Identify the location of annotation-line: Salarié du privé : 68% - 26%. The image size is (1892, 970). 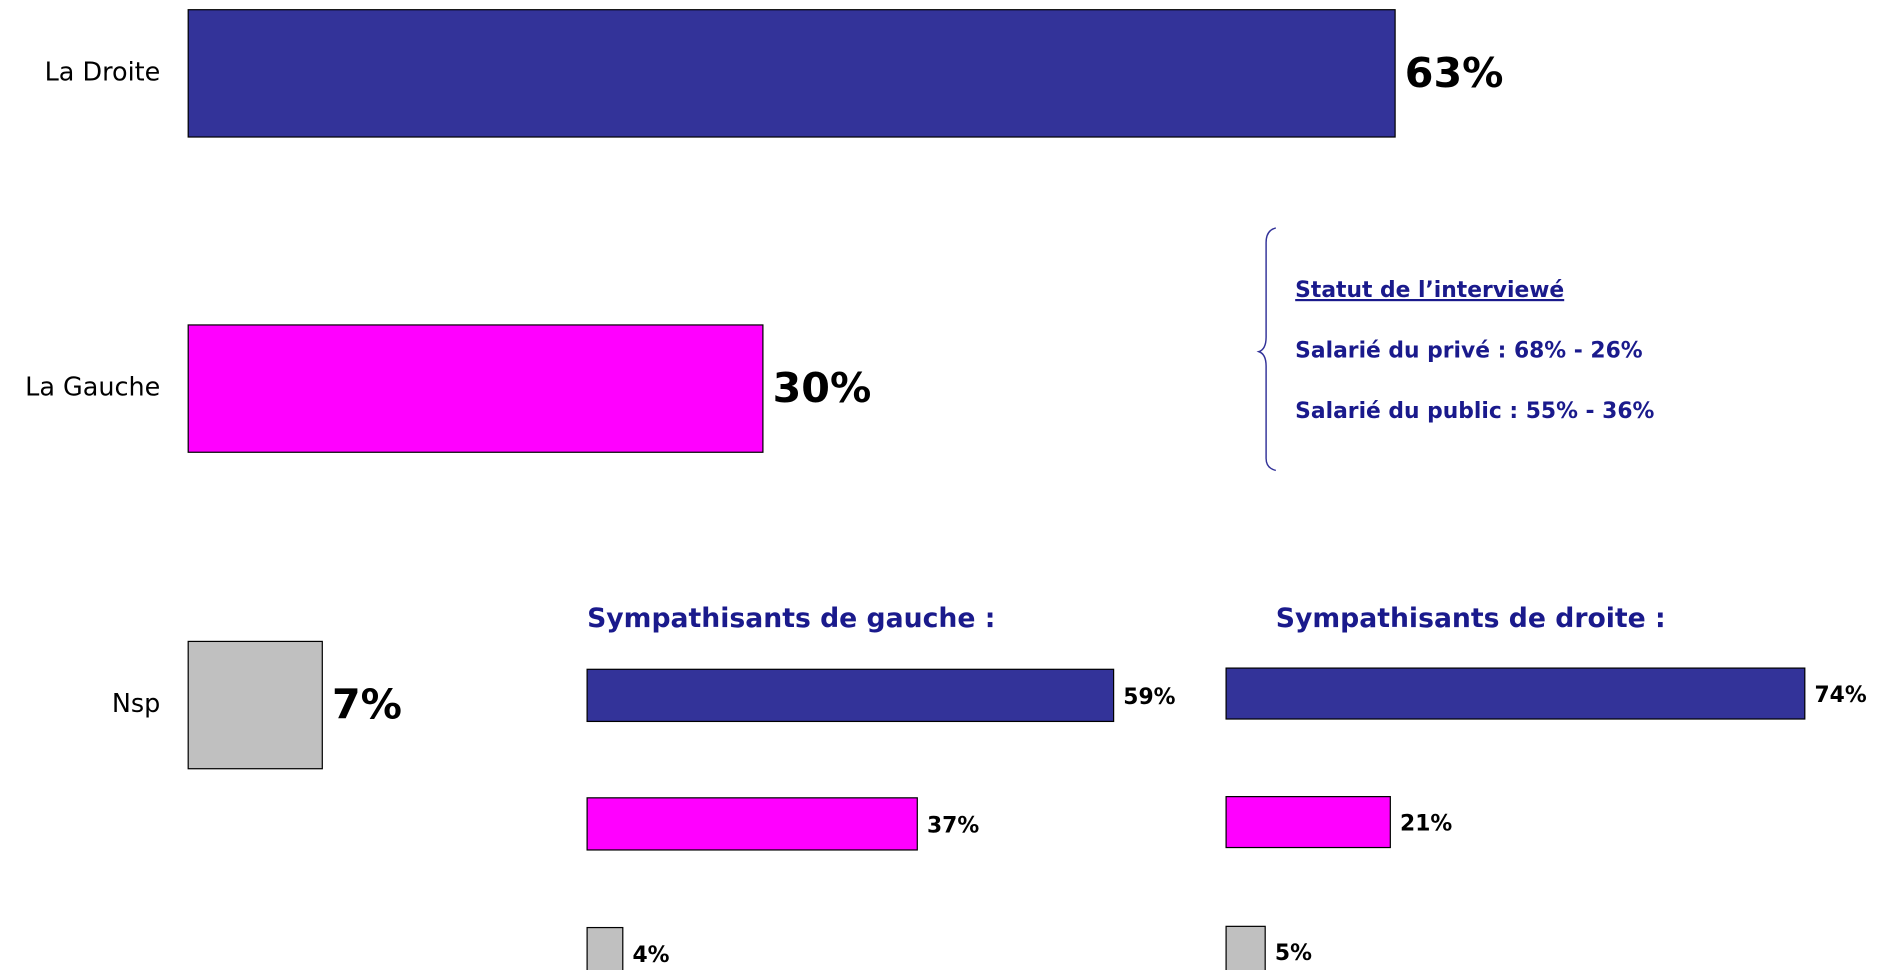
(1469, 351).